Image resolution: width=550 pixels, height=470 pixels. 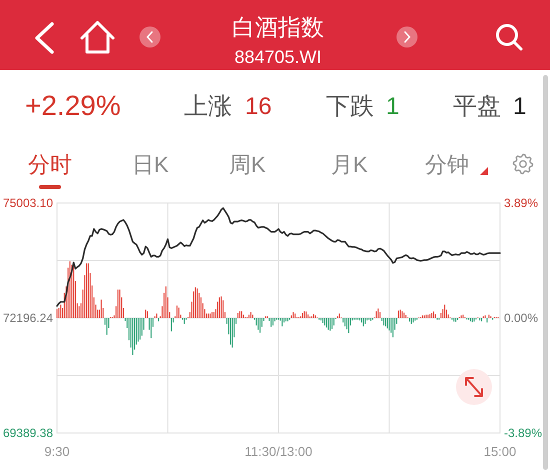 What do you see at coordinates (477, 106) in the screenshot?
I see `text: 平盘` at bounding box center [477, 106].